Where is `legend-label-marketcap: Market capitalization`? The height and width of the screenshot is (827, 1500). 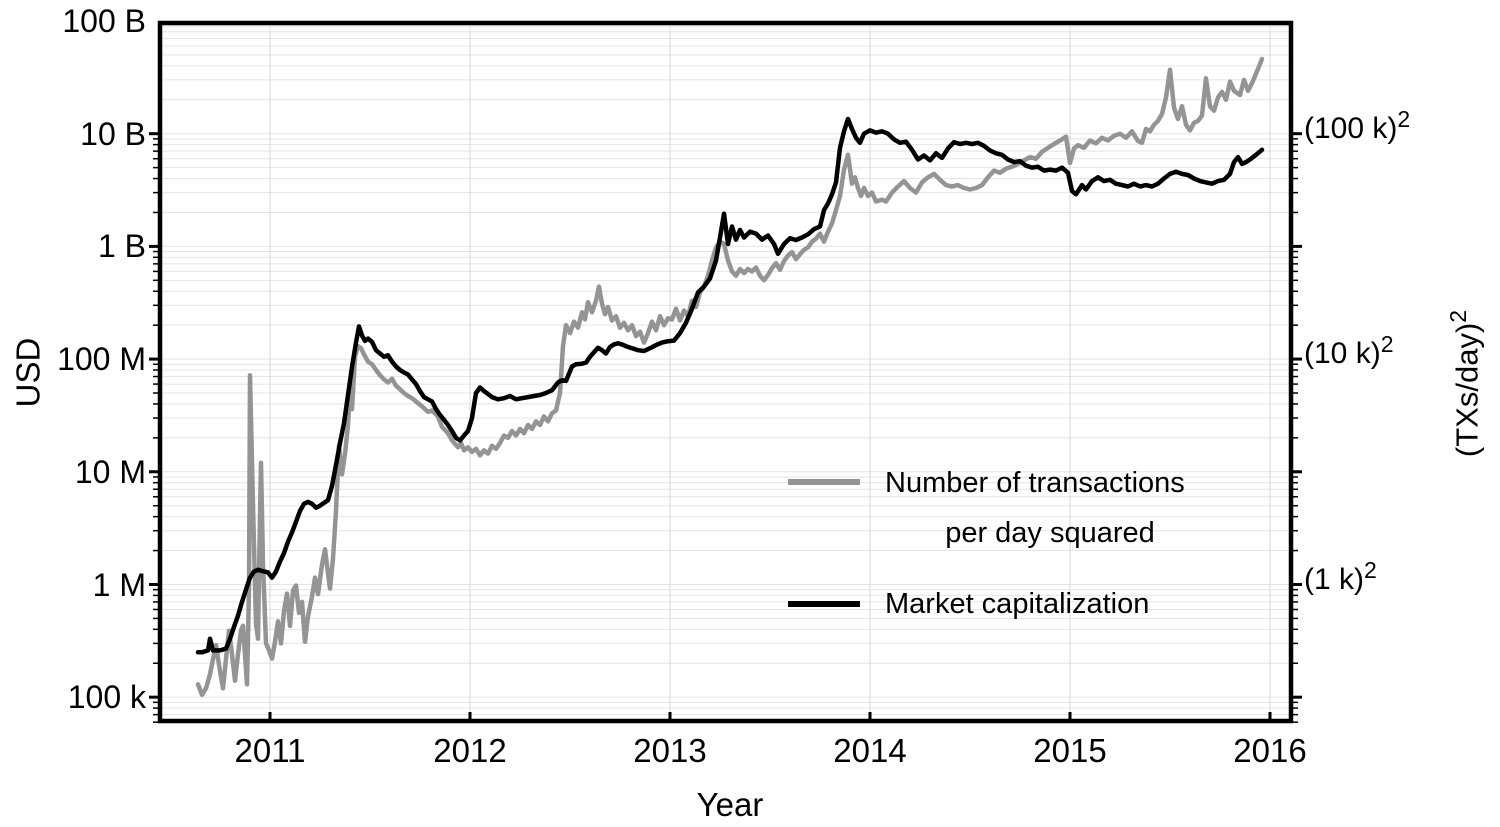 legend-label-marketcap: Market capitalization is located at coordinates (1017, 604).